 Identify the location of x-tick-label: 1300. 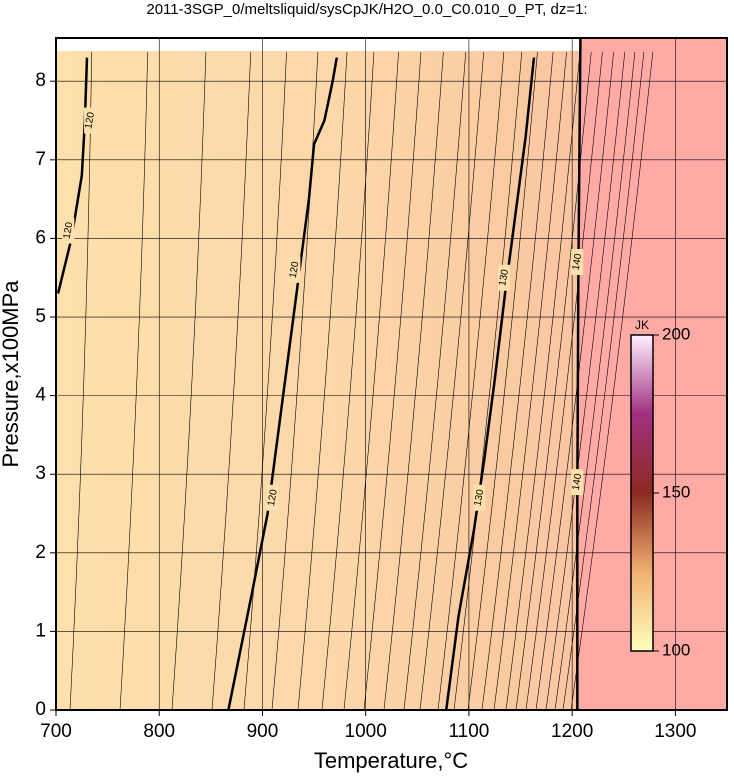
(675, 731).